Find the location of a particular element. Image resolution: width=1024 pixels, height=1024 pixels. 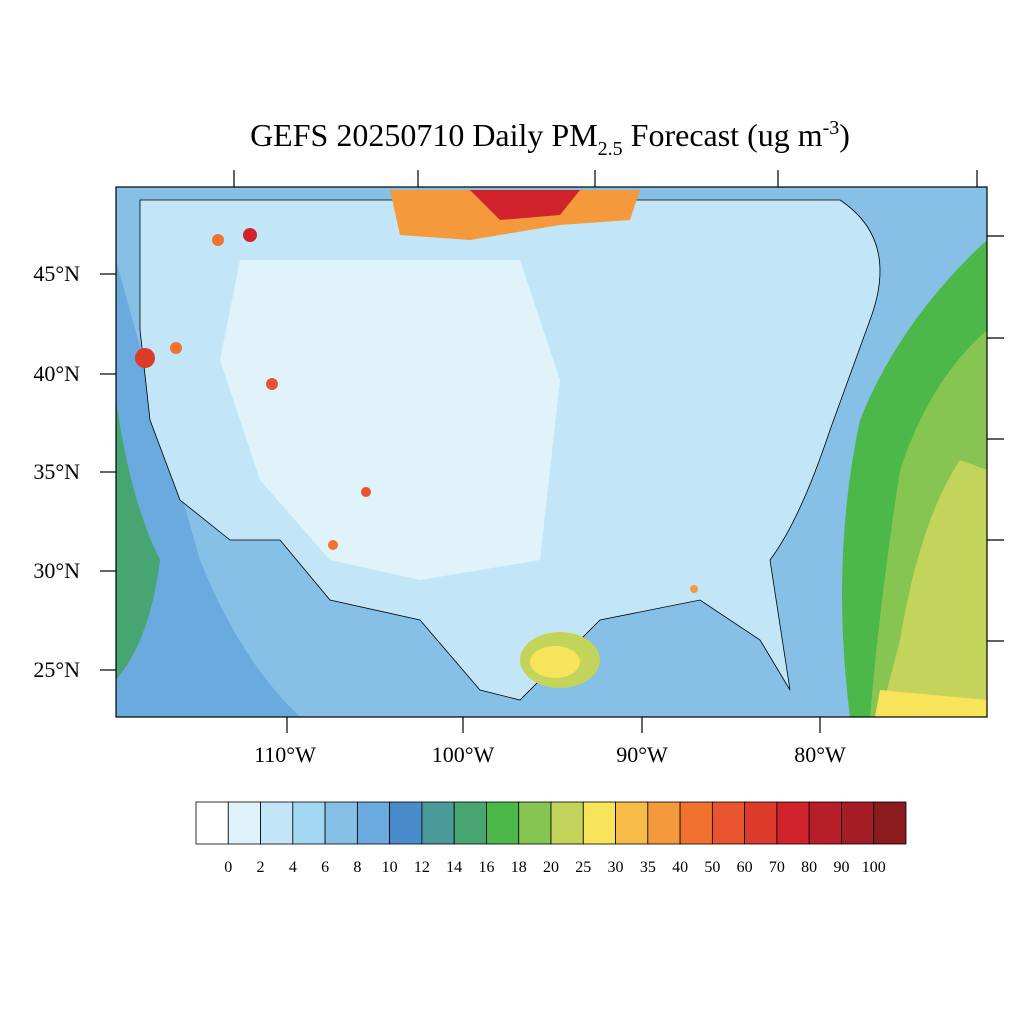

colorbar-label: 60 is located at coordinates (745, 867).